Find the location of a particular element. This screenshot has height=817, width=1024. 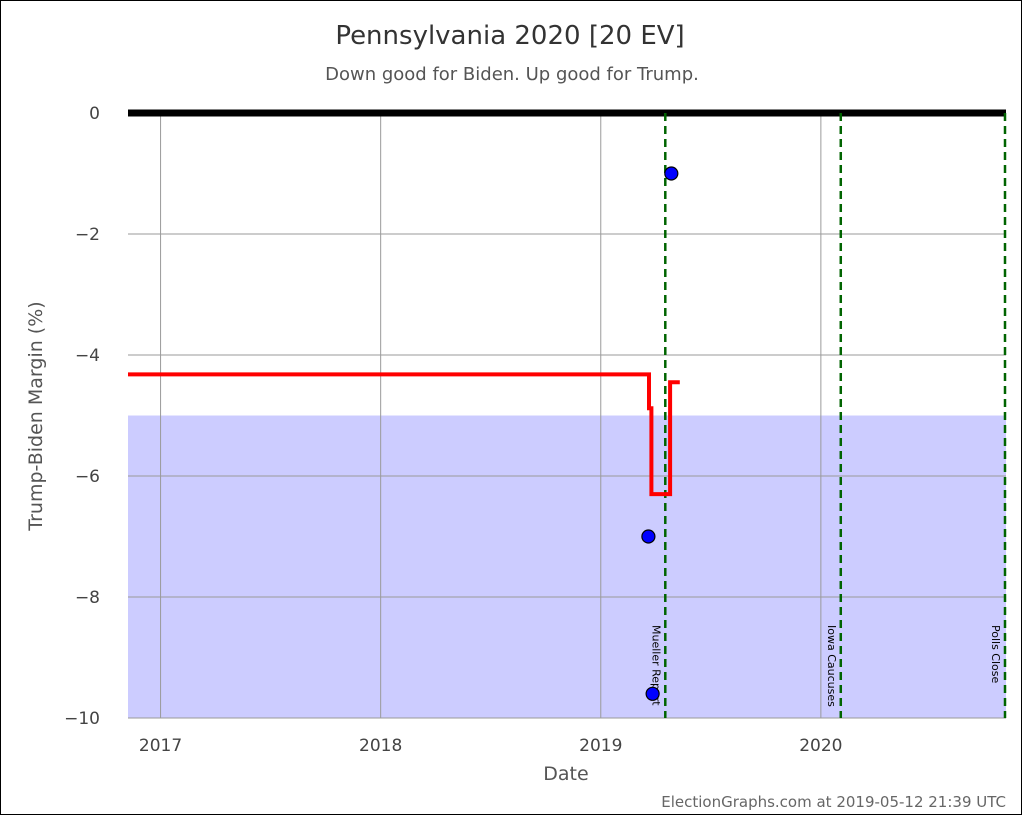

average-line is located at coordinates (404, 434).